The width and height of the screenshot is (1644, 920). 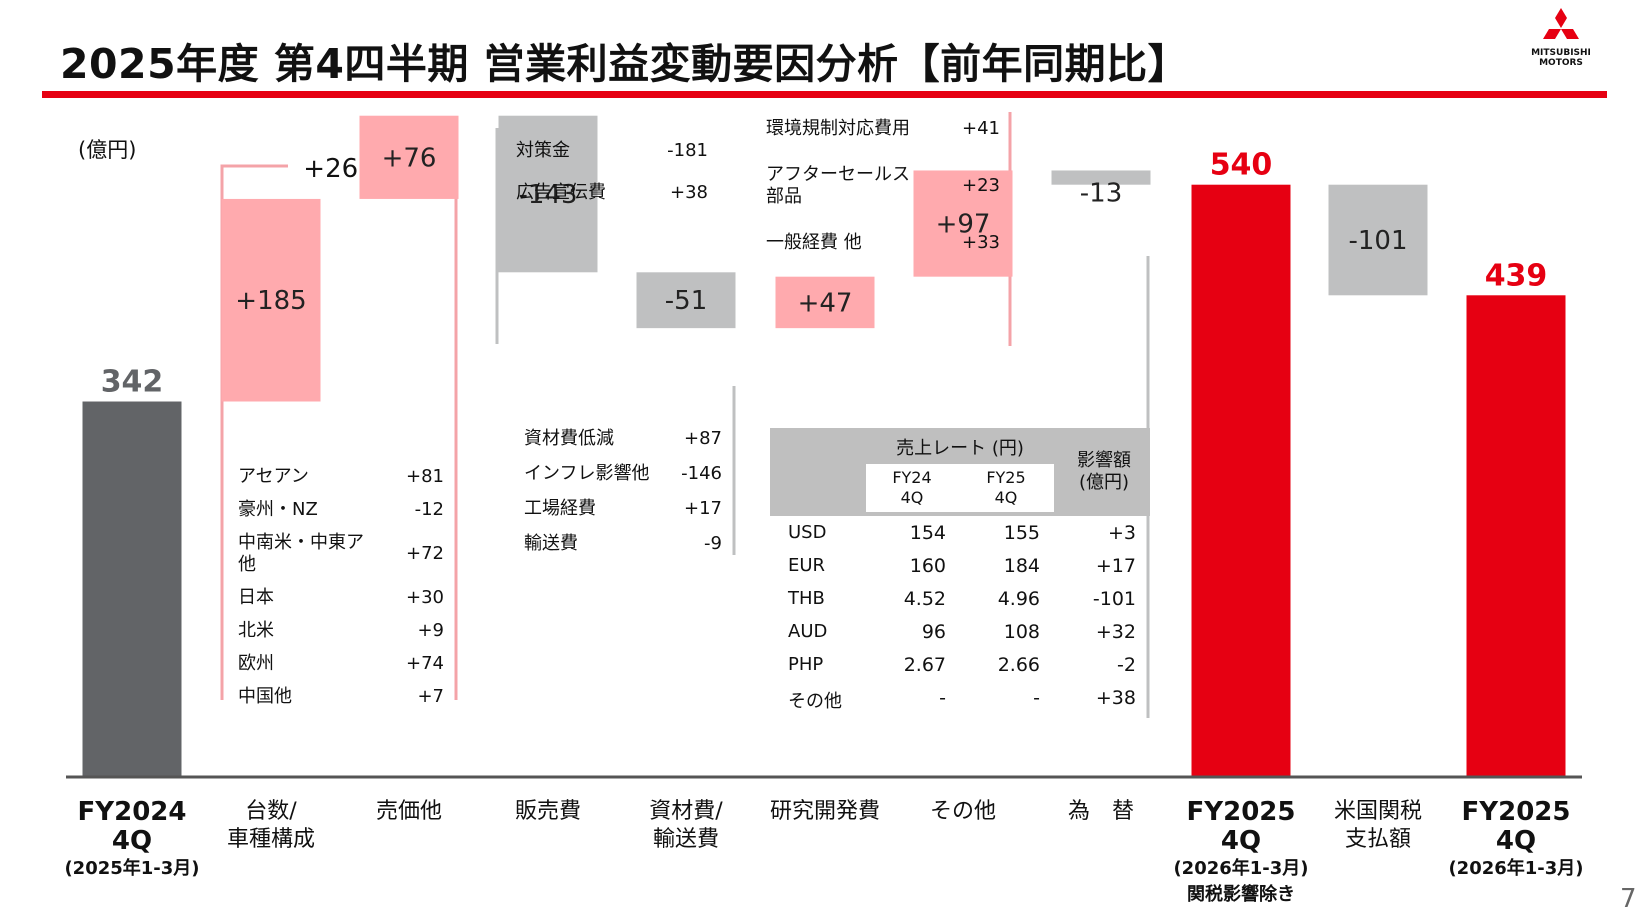 I want to click on bar-label-2: +76, so click(x=409, y=158).